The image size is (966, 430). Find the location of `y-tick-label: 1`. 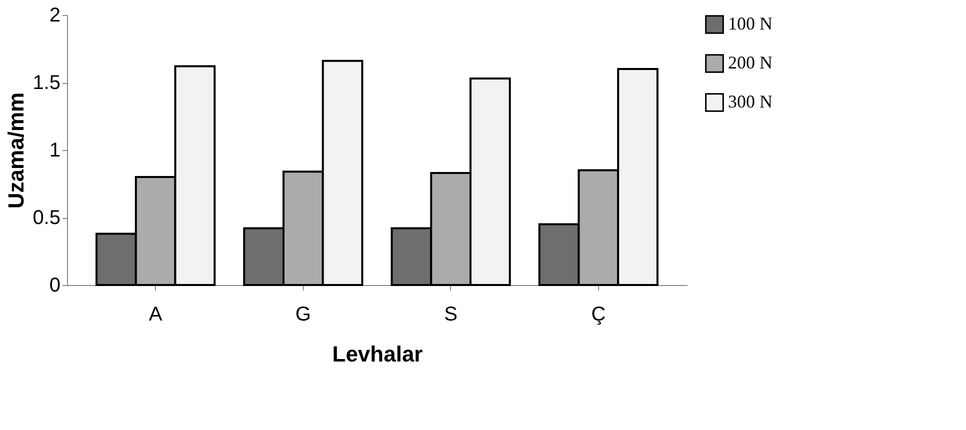

y-tick-label: 1 is located at coordinates (54, 151).